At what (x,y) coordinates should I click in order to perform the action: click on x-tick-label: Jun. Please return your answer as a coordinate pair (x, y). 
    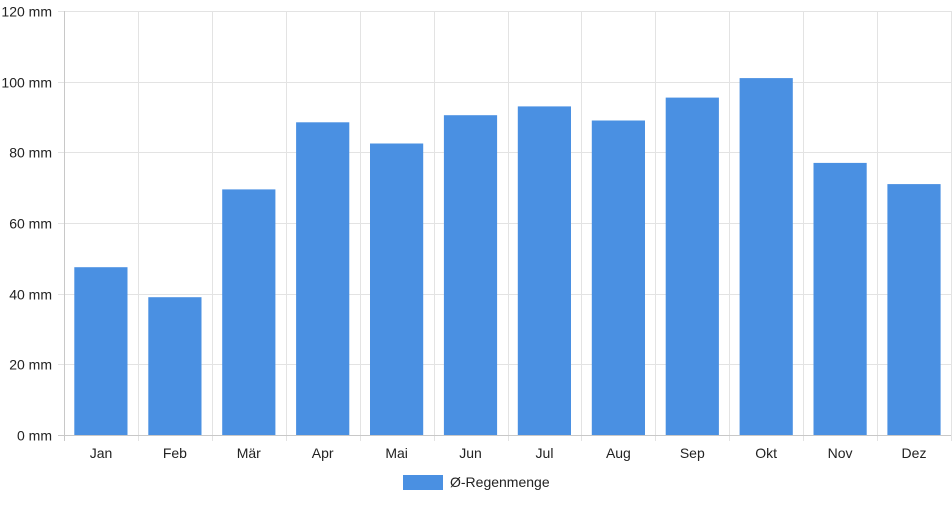
    Looking at the image, I should click on (470, 453).